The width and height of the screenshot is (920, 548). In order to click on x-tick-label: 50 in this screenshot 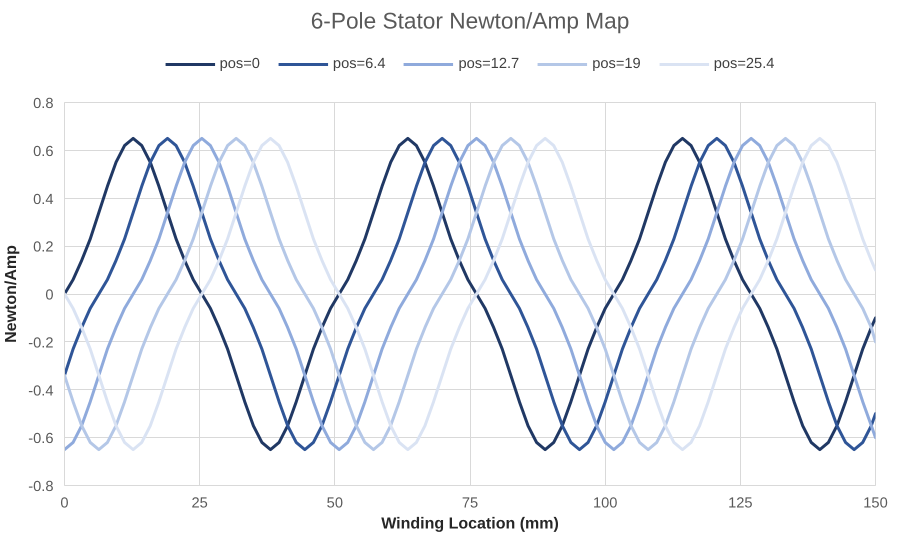, I will do `click(334, 504)`.